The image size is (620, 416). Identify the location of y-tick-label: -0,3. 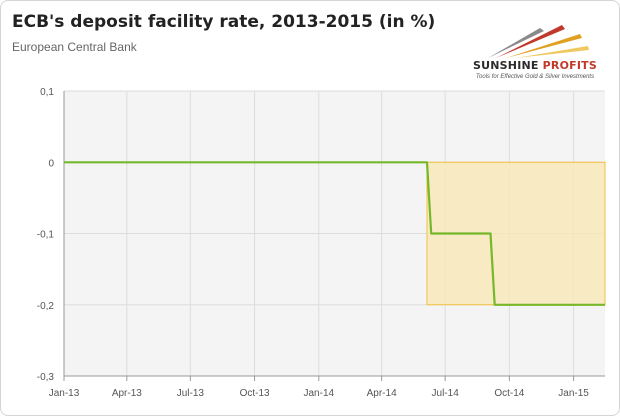
(46, 377).